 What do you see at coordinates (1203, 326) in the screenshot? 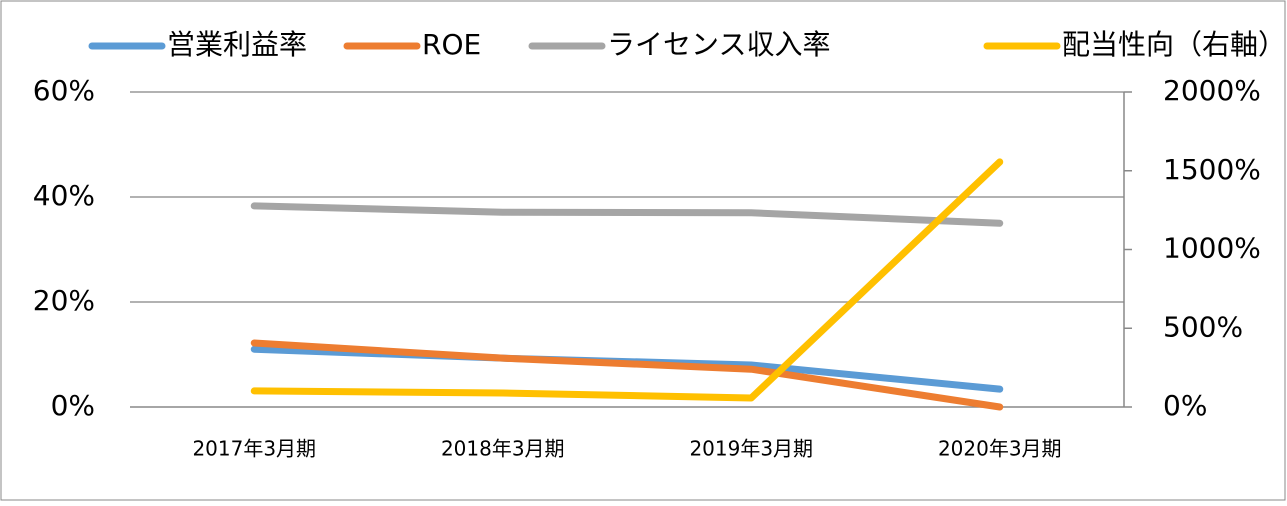
I see `y2-tick-label: 500%` at bounding box center [1203, 326].